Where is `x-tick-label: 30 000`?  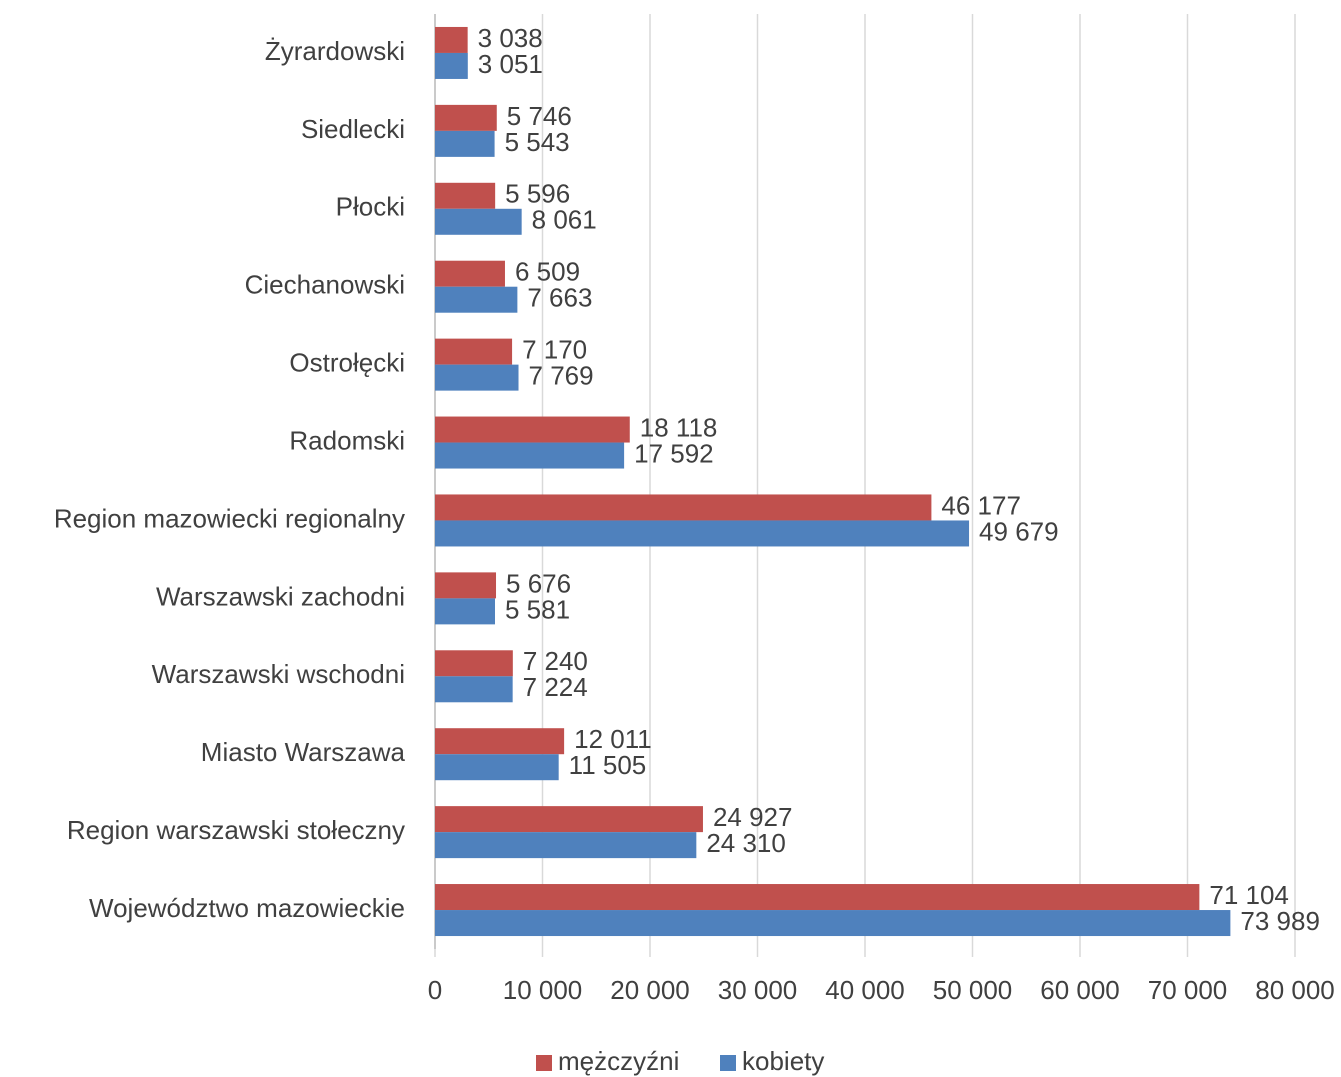
x-tick-label: 30 000 is located at coordinates (758, 990).